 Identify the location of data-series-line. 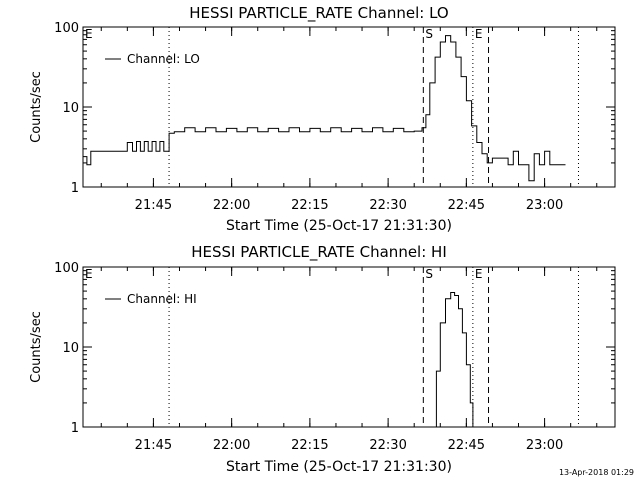
(453, 360).